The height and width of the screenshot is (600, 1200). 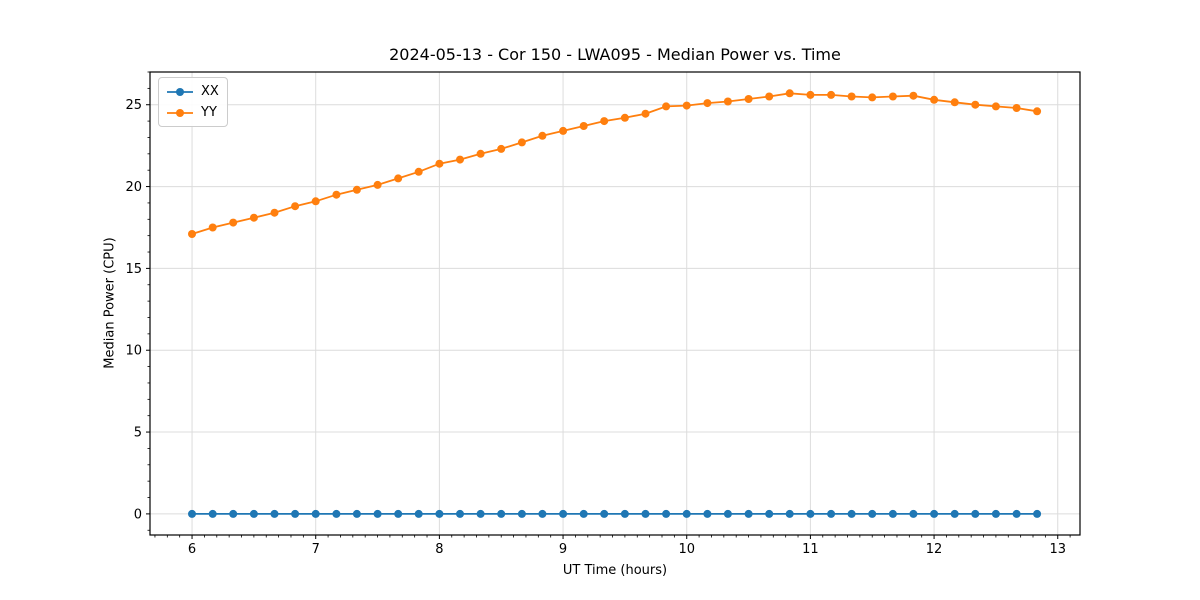 What do you see at coordinates (110, 303) in the screenshot?
I see `y-axis-label: Median Power (CPU)` at bounding box center [110, 303].